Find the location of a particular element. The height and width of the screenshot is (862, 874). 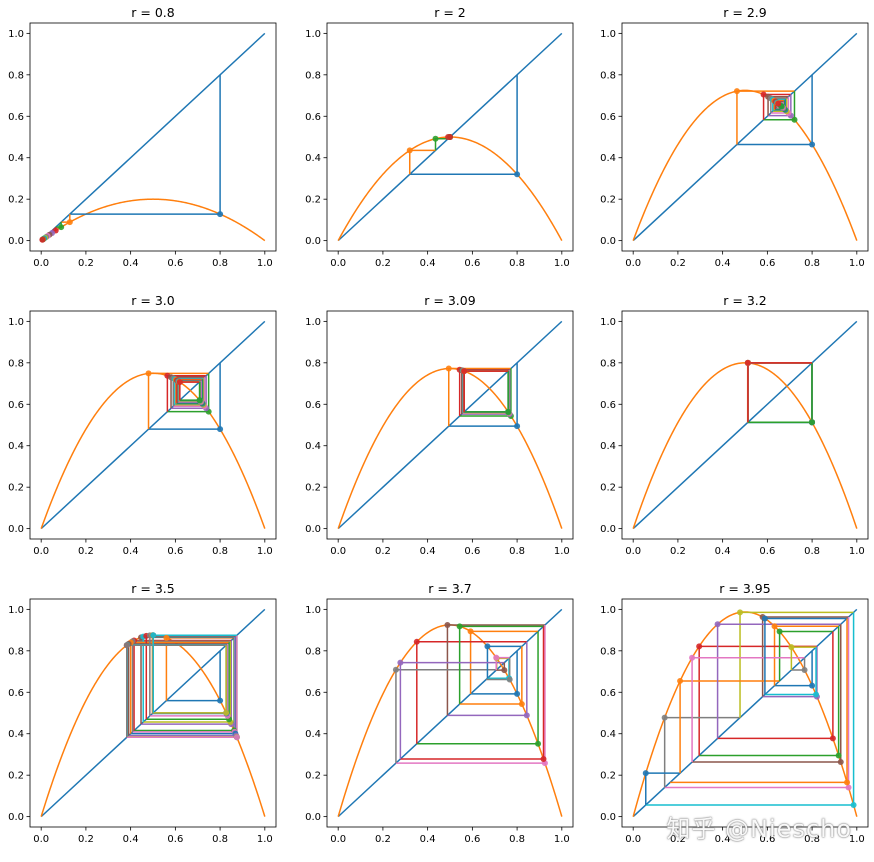

panel-title: r = 3.5 is located at coordinates (152, 588).